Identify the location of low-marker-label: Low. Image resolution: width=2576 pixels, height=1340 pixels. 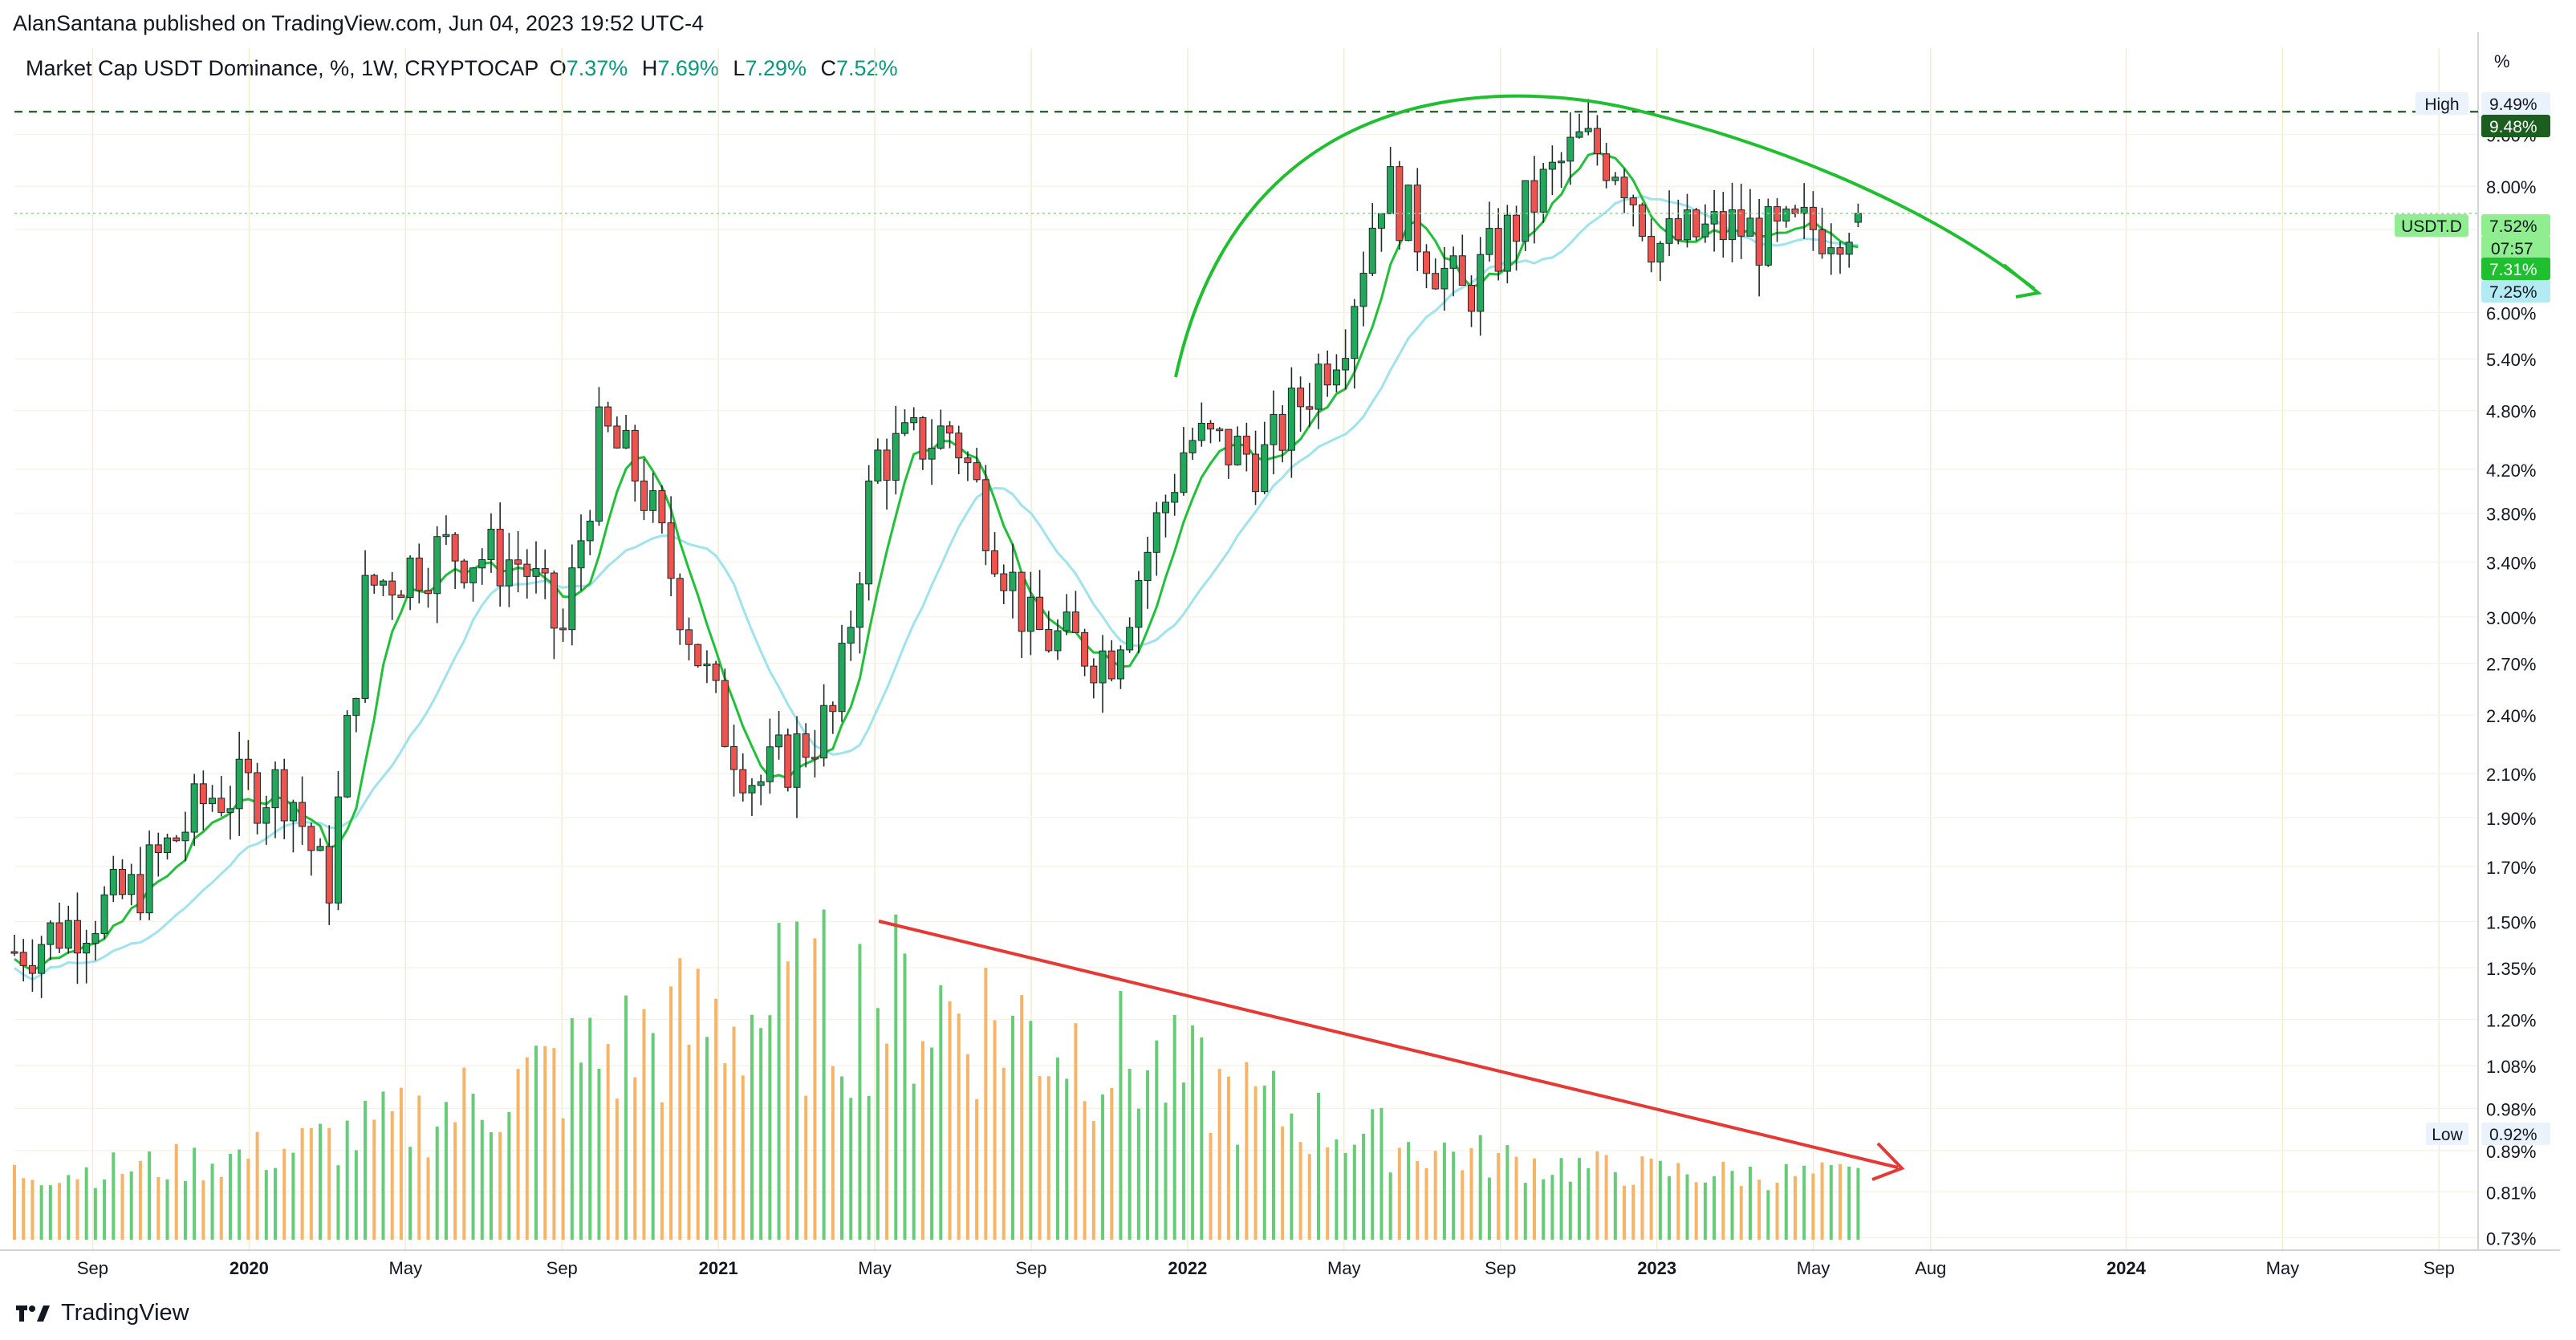
(2447, 1135).